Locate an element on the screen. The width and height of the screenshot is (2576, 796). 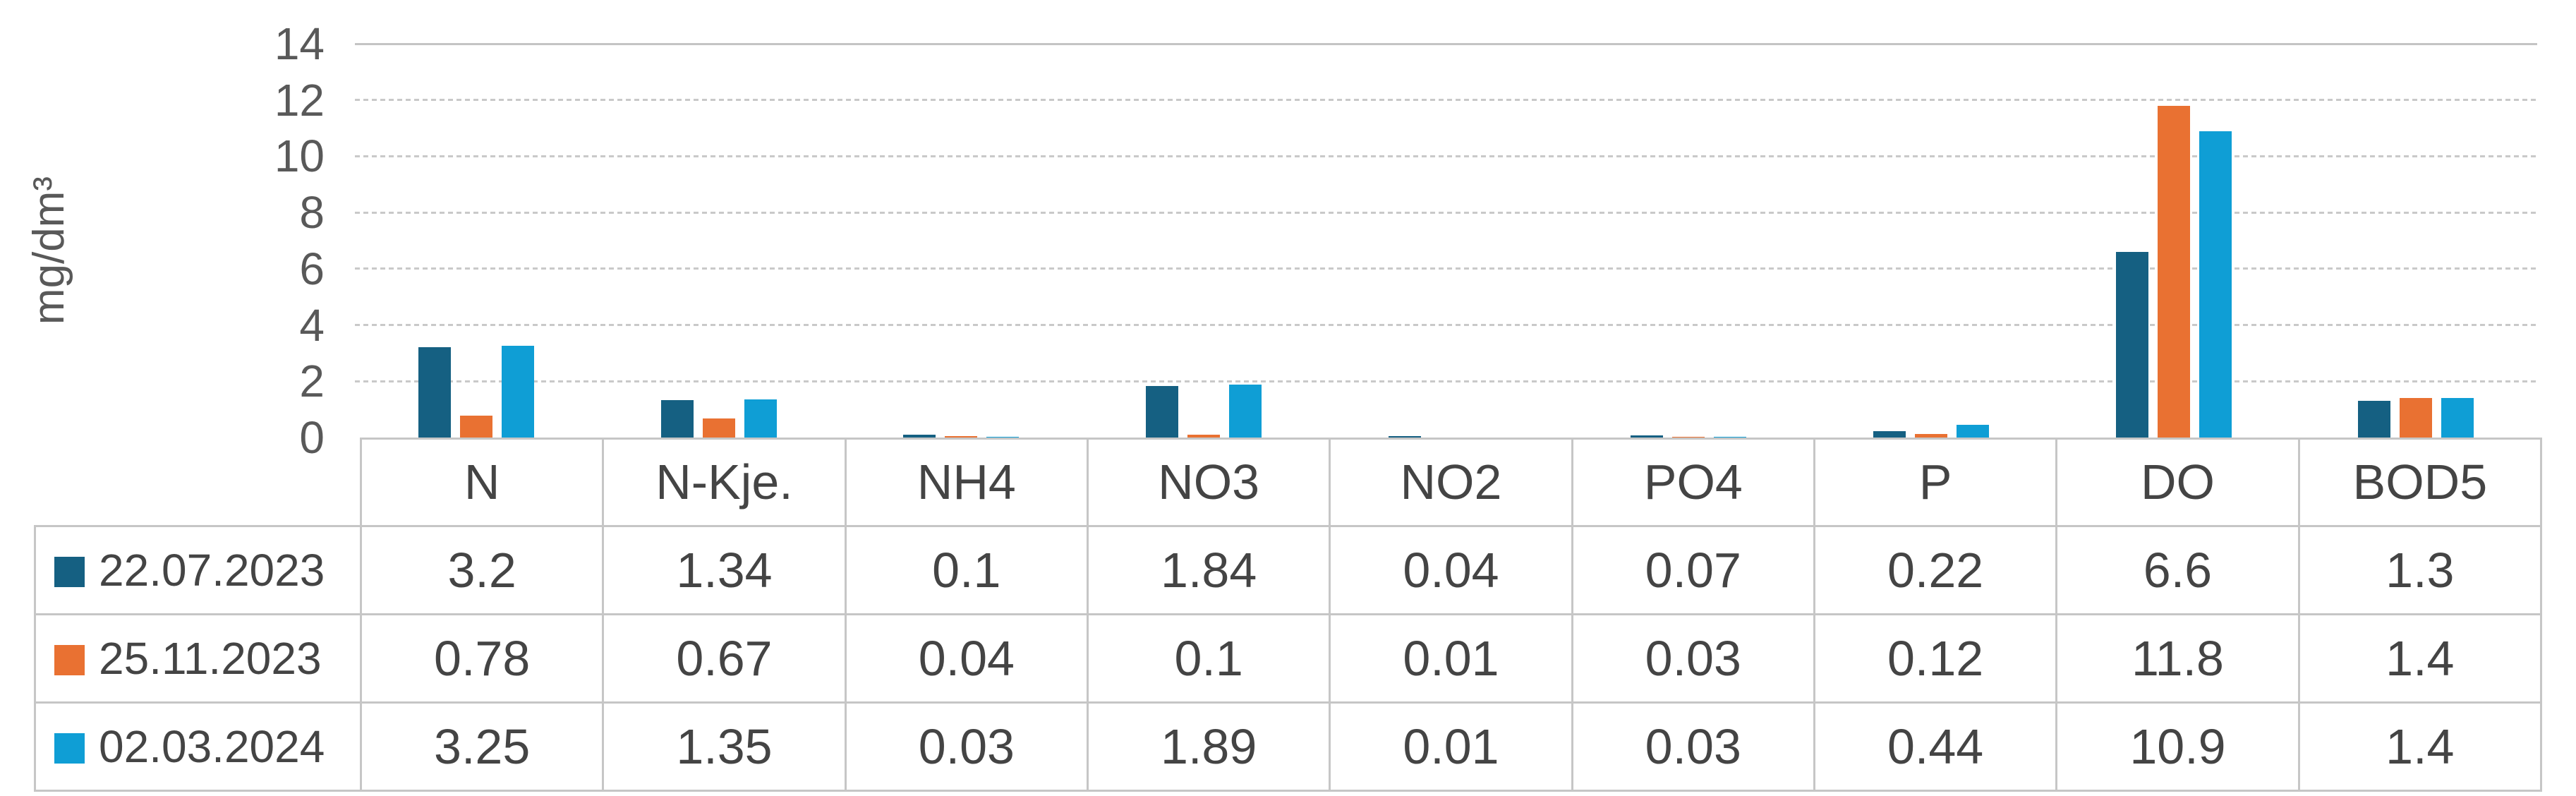
value-cell: 10.9 is located at coordinates (2178, 746).